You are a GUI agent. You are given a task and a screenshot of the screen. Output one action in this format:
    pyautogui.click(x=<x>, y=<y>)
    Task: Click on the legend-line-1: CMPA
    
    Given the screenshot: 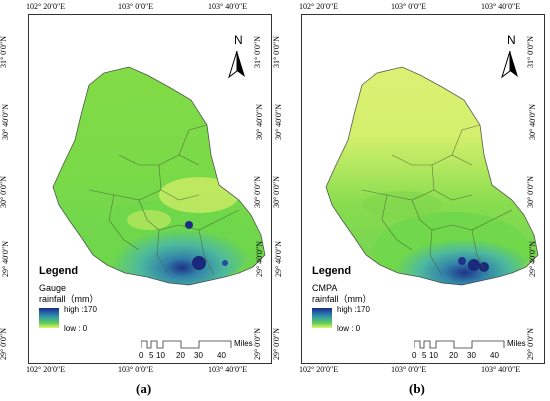 What is the action you would take?
    pyautogui.click(x=325, y=288)
    